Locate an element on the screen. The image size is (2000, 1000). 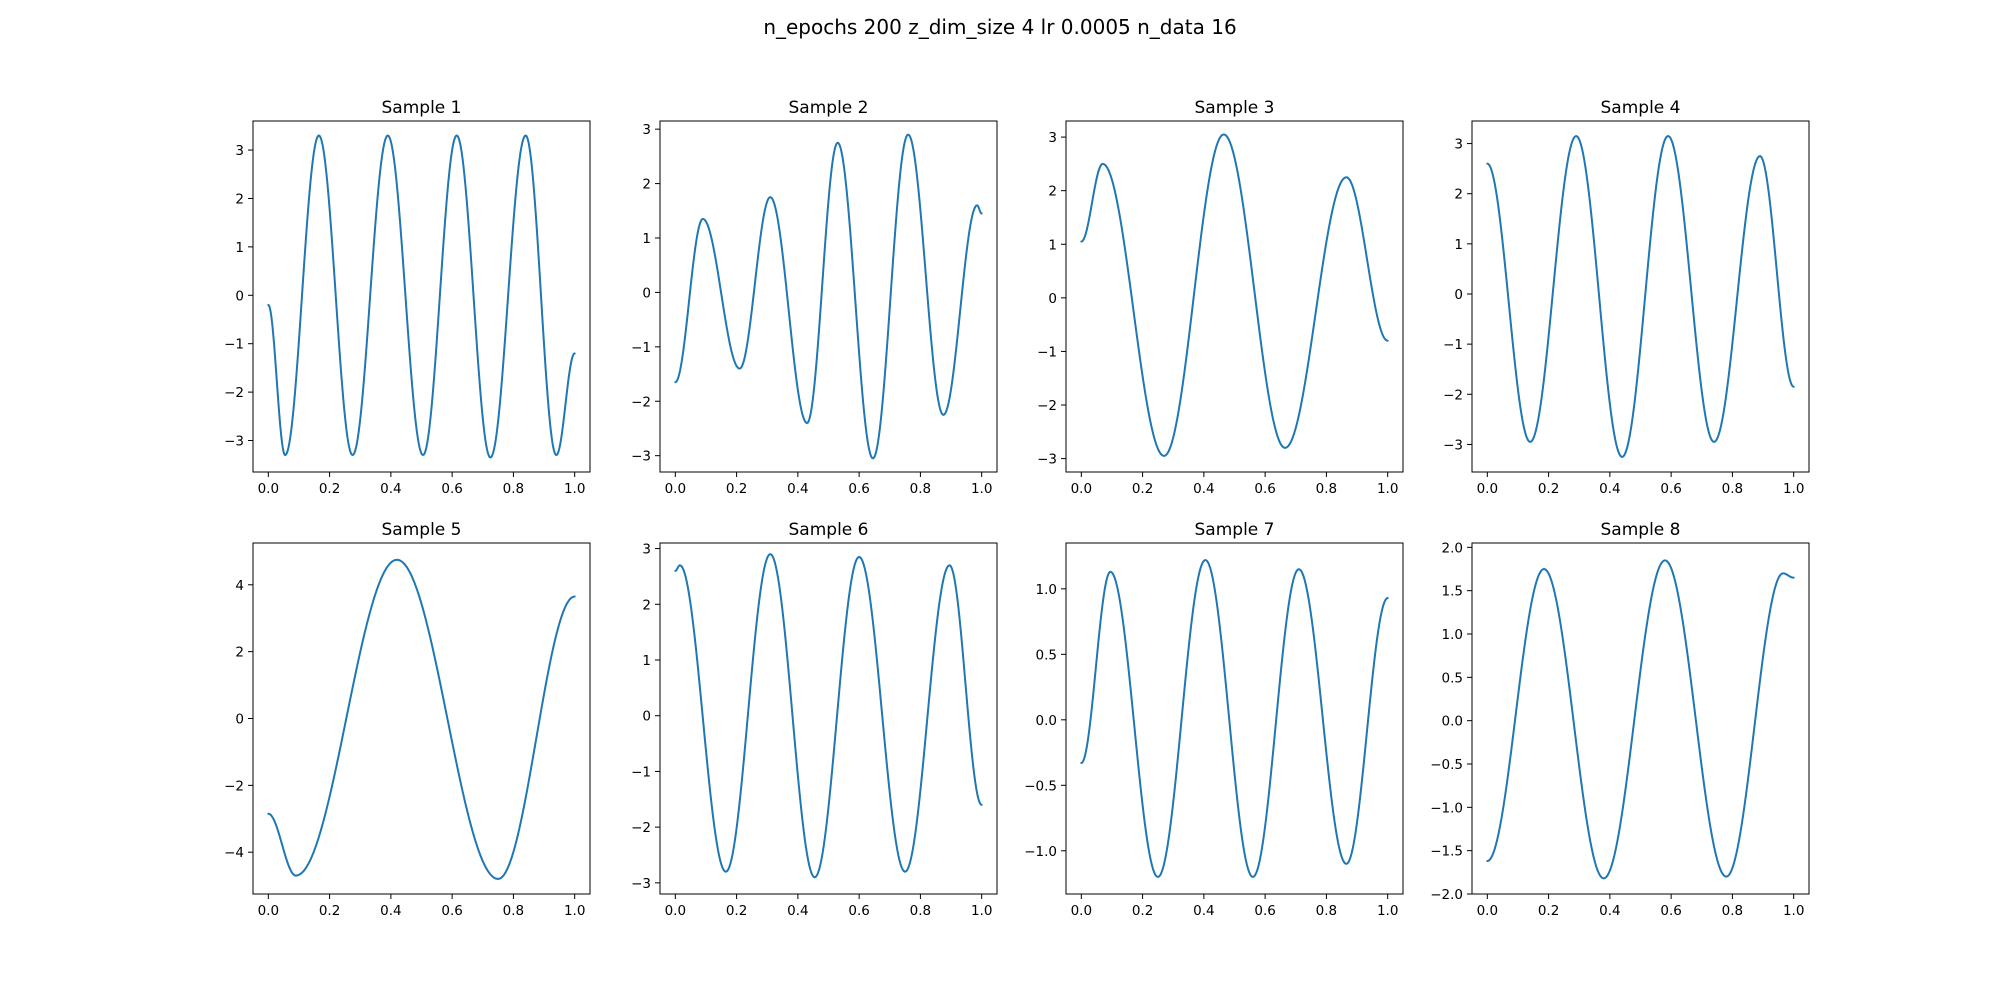
y-tick-label: −4 is located at coordinates (234, 853).